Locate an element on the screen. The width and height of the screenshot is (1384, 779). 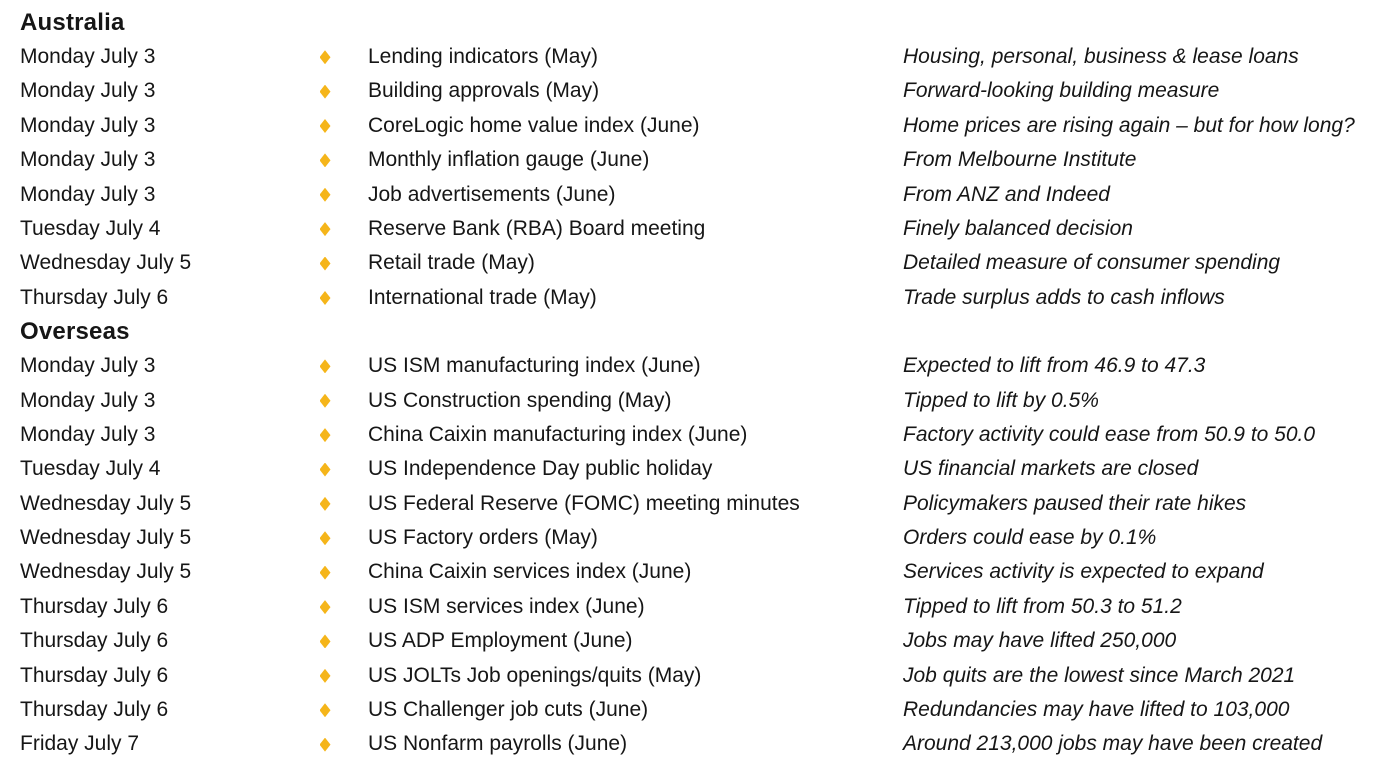
event-note: Expected to lift from 46.9 to 47.3 is located at coordinates (1054, 366).